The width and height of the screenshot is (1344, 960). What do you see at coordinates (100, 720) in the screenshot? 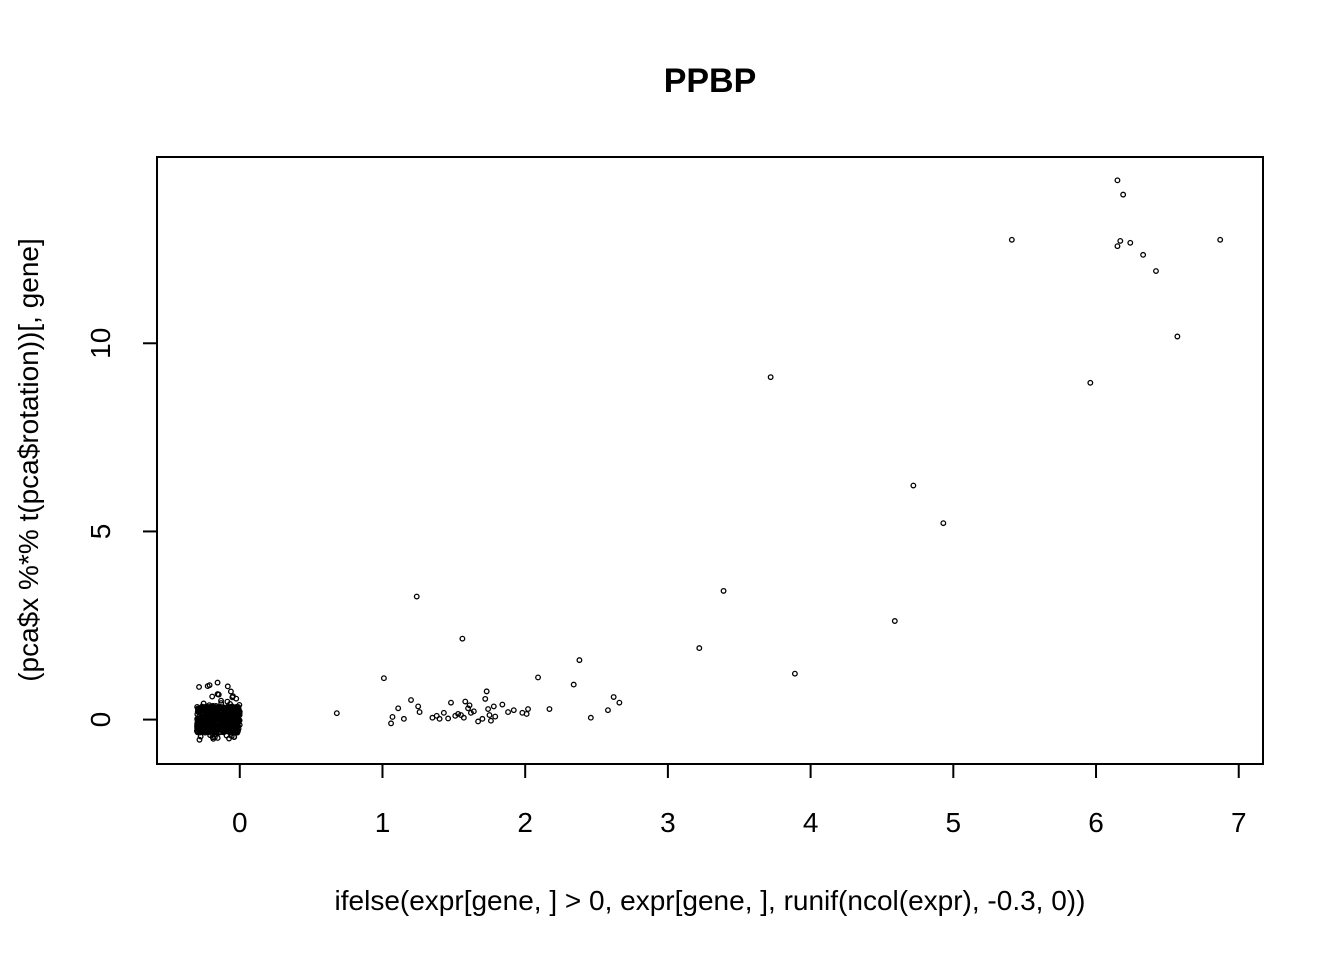
I see `y-tick-label: 0` at bounding box center [100, 720].